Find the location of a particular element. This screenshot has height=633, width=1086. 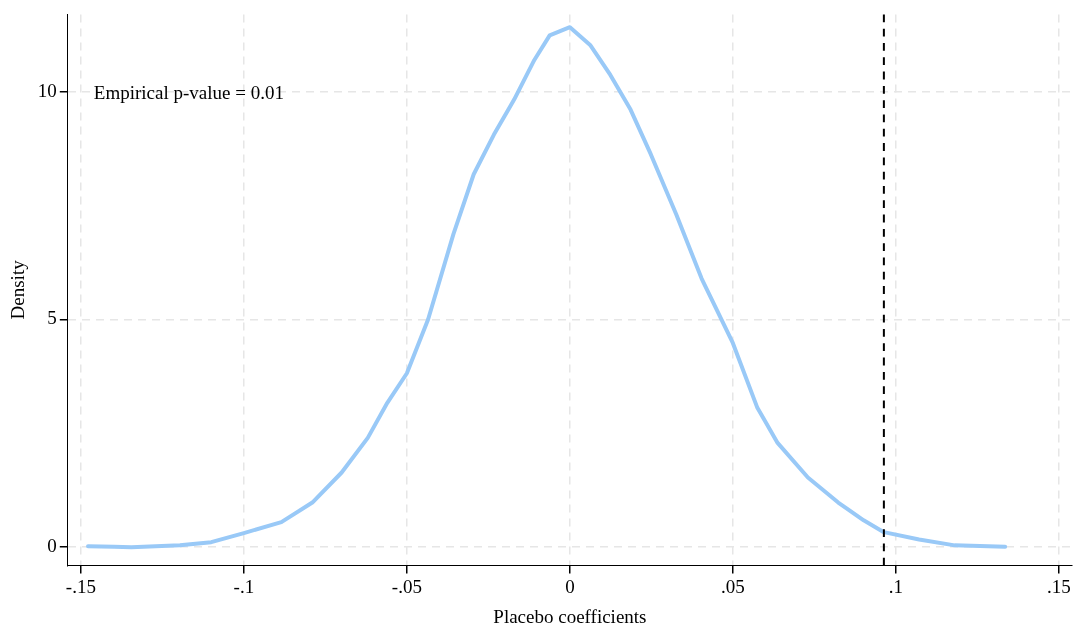

annotation: Empirical p-value = 0.01 is located at coordinates (188, 93).